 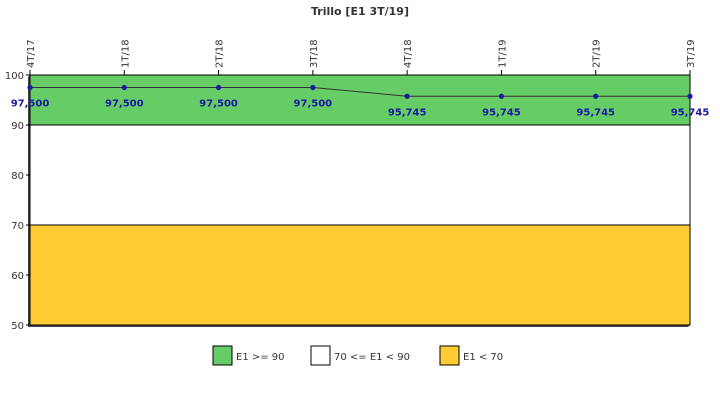 I want to click on y-tick-label: 100, so click(x=14, y=76).